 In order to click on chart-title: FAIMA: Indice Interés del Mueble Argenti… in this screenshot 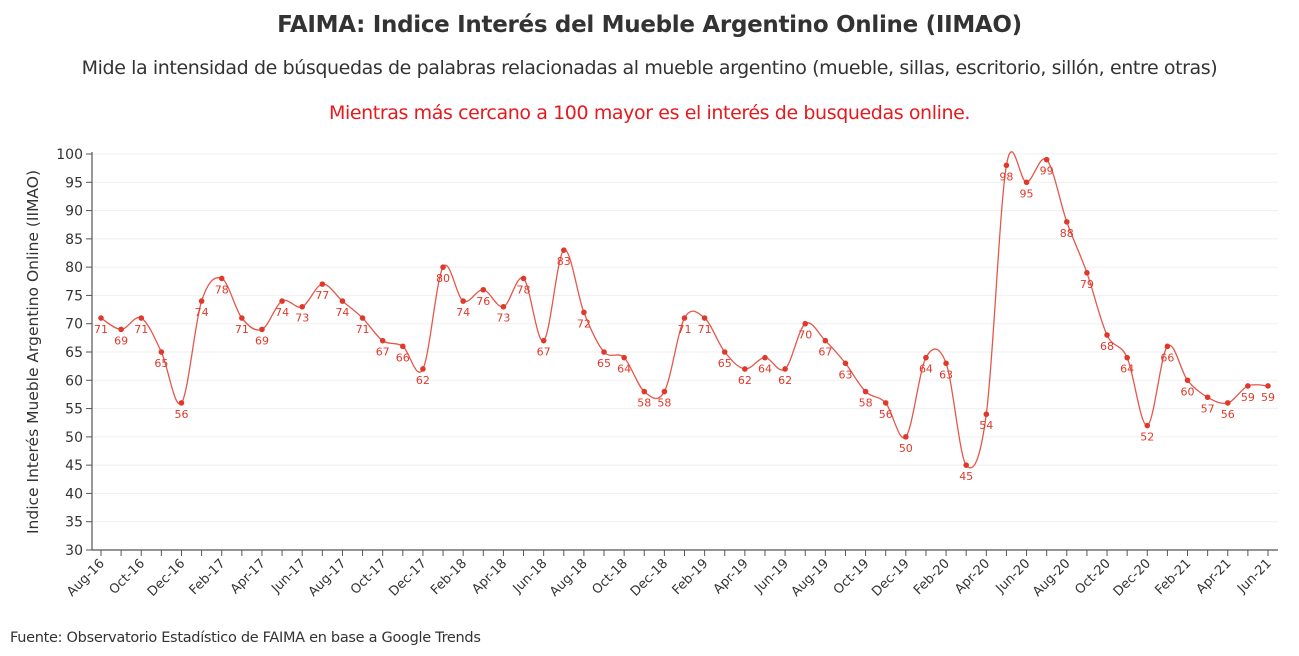, I will do `click(649, 25)`.